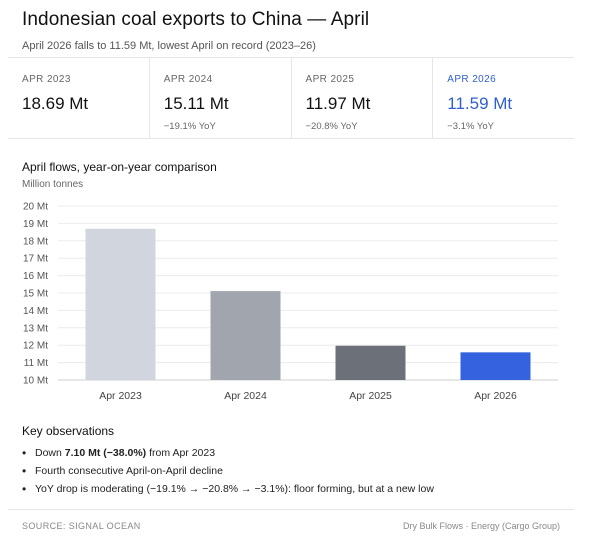  I want to click on y-tick-label: 17 Mt, so click(35, 259).